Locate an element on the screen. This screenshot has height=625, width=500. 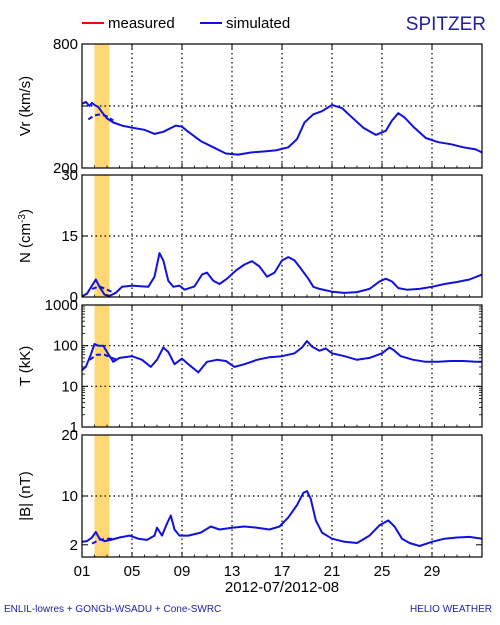
footer-model-label: ENLIL-lowres + GONGb-WSADU + Cone-SWRC is located at coordinates (113, 609).